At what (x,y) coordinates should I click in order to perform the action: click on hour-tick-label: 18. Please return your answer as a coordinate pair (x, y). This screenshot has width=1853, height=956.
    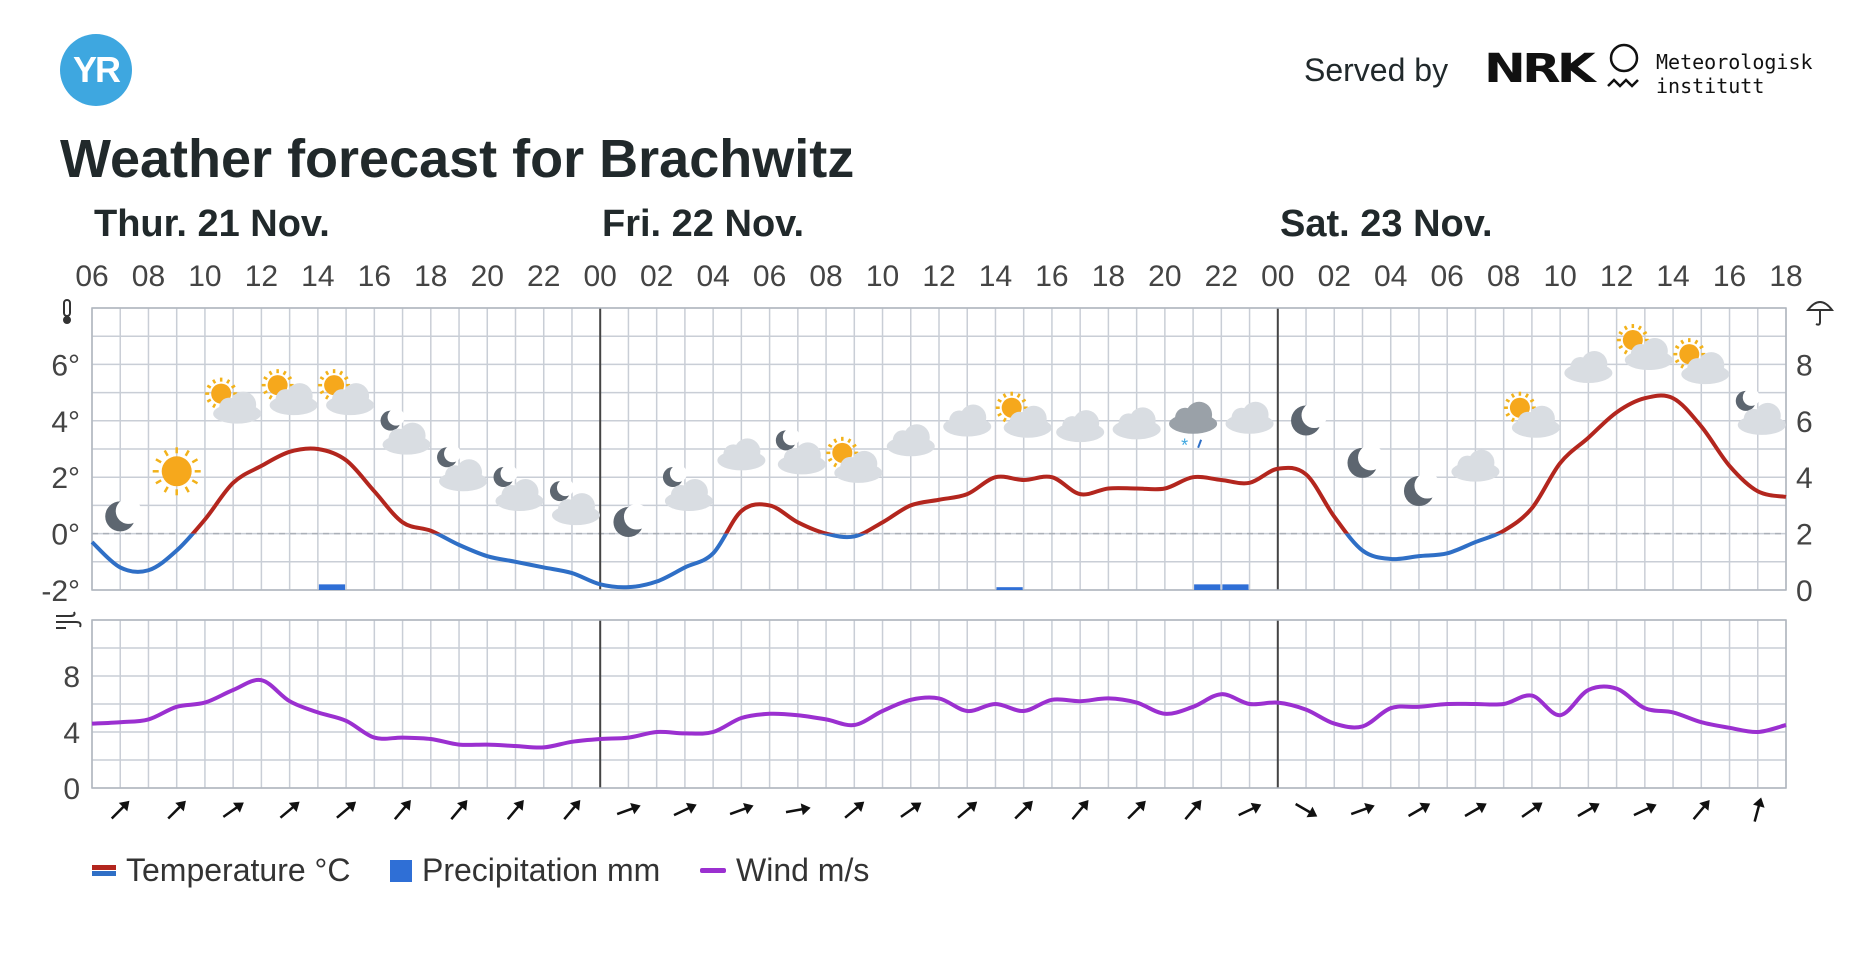
    Looking at the image, I should click on (1785, 276).